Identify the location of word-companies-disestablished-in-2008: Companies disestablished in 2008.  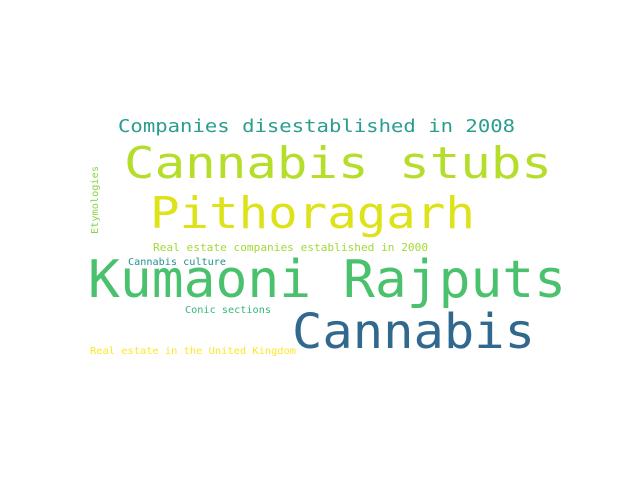
(317, 126).